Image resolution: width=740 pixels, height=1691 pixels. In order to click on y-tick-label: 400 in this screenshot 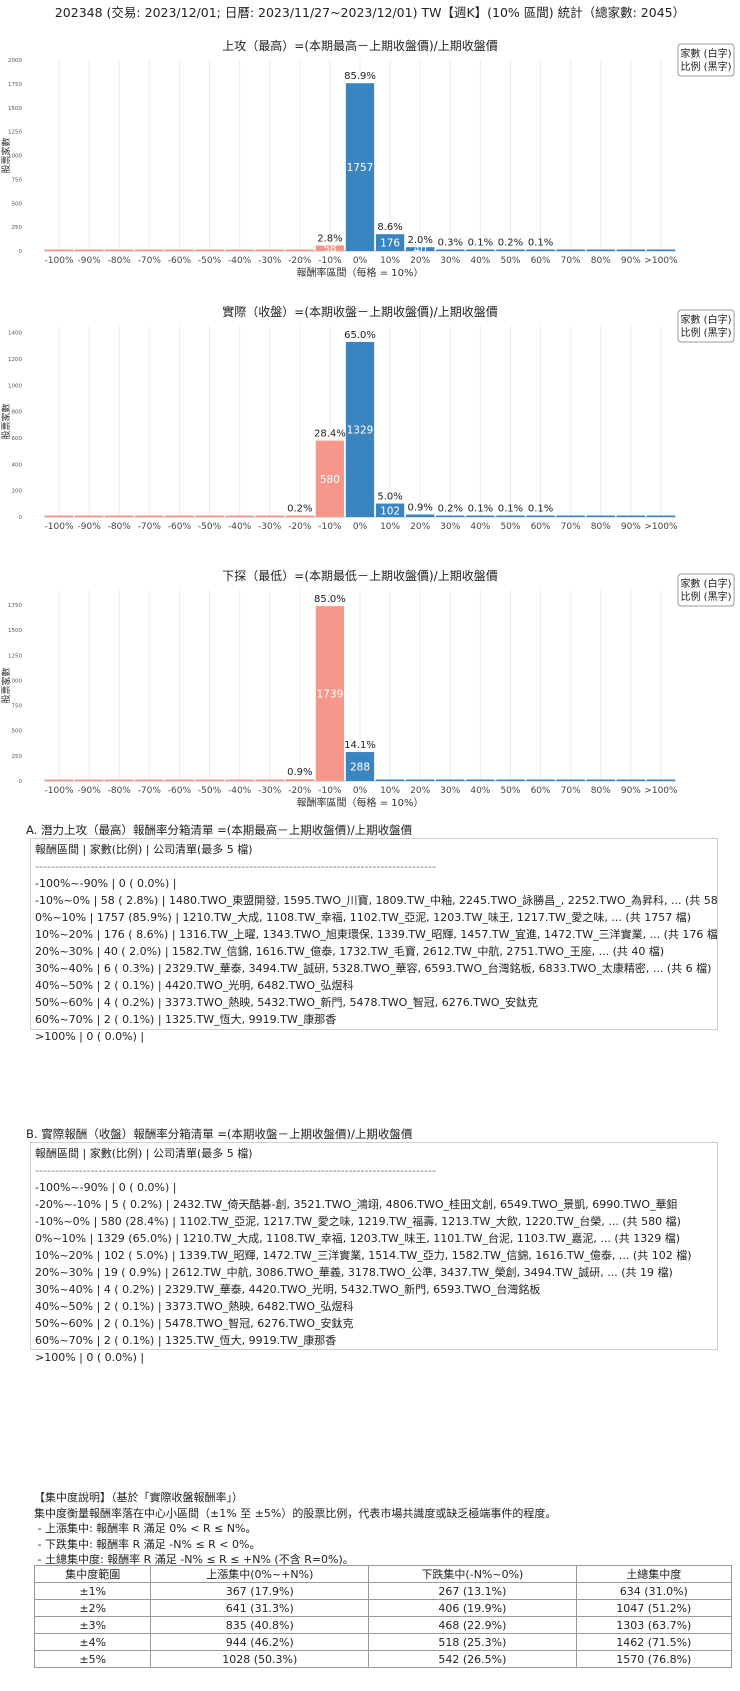, I will do `click(17, 465)`.